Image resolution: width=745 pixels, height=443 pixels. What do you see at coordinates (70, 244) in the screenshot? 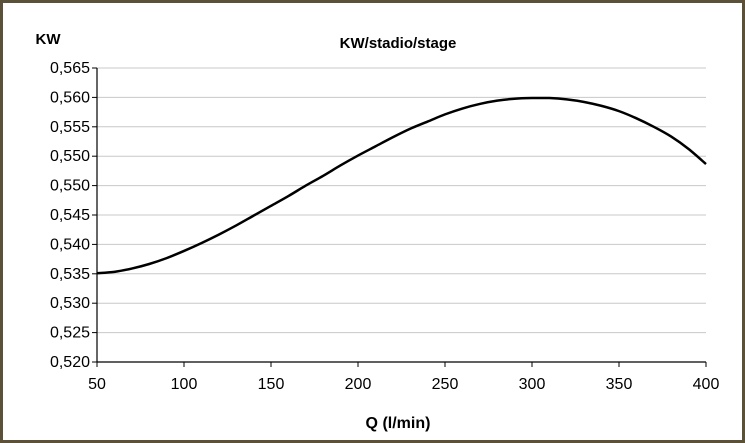
I see `y-tick-label: 0,540` at bounding box center [70, 244].